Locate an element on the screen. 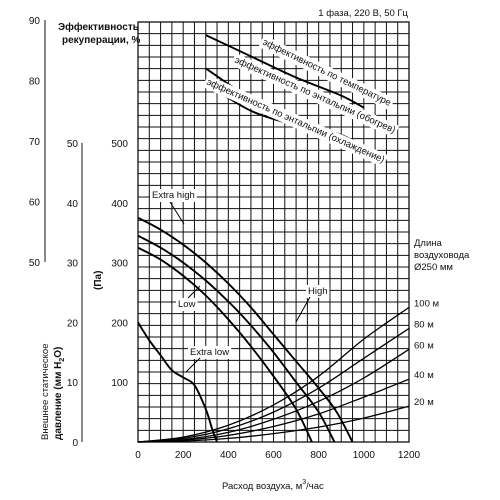  x-tick-label: 800 is located at coordinates (318, 455).